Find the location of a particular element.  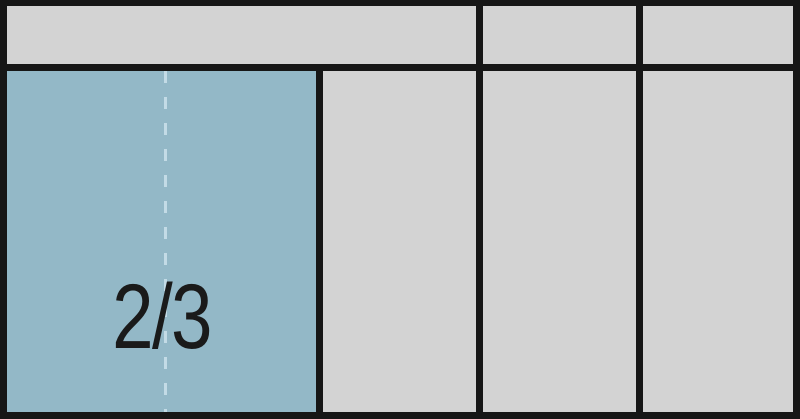

compartment-top-middle is located at coordinates (559, 35).